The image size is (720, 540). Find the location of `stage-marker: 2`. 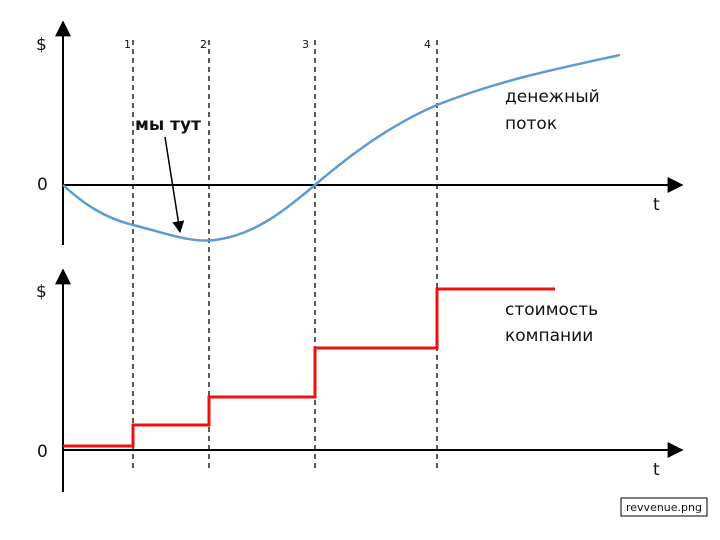

stage-marker: 2 is located at coordinates (203, 44).